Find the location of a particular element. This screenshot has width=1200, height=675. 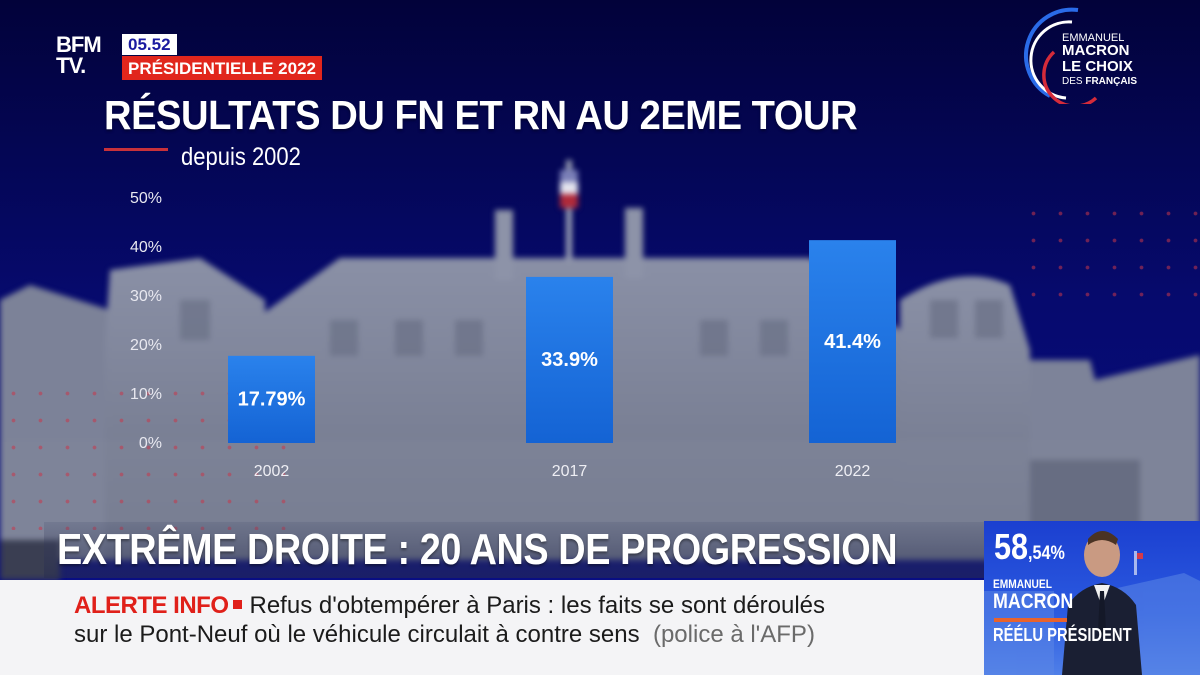

x-axis: 2002 2017 2022 is located at coordinates (562, 471).